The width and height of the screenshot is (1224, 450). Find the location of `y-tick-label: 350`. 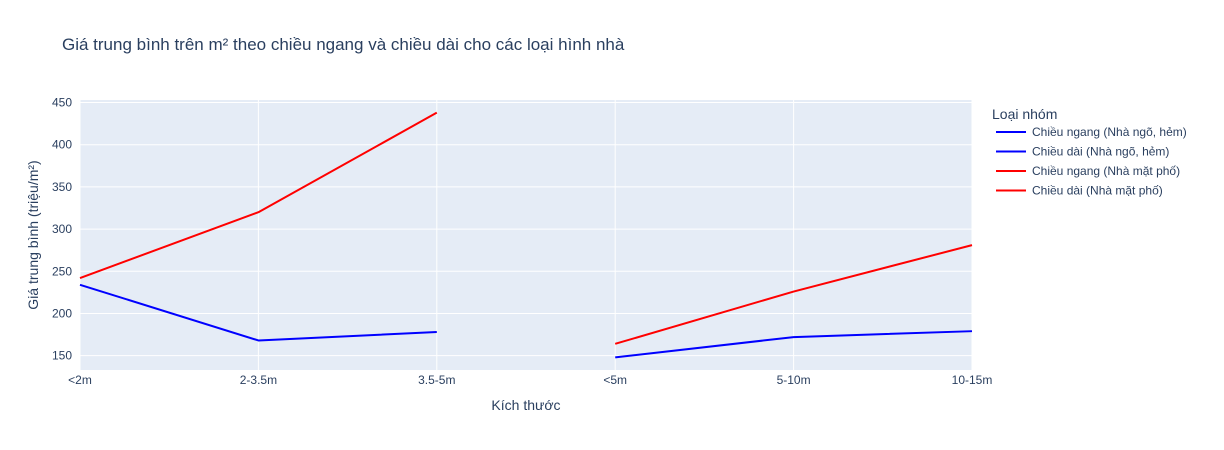

y-tick-label: 350 is located at coordinates (62, 187).